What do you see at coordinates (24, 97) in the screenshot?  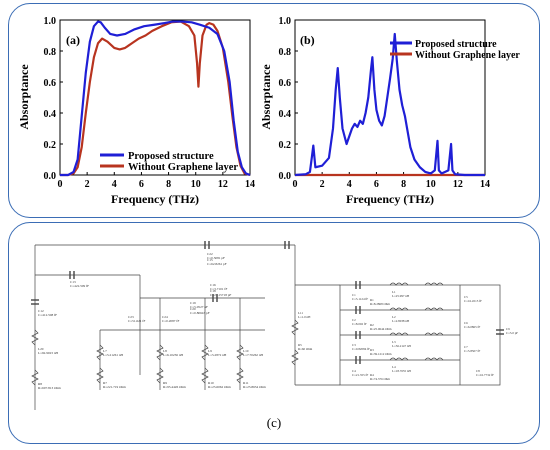 I see `chart-a-ylabel: Absorptance` at bounding box center [24, 97].